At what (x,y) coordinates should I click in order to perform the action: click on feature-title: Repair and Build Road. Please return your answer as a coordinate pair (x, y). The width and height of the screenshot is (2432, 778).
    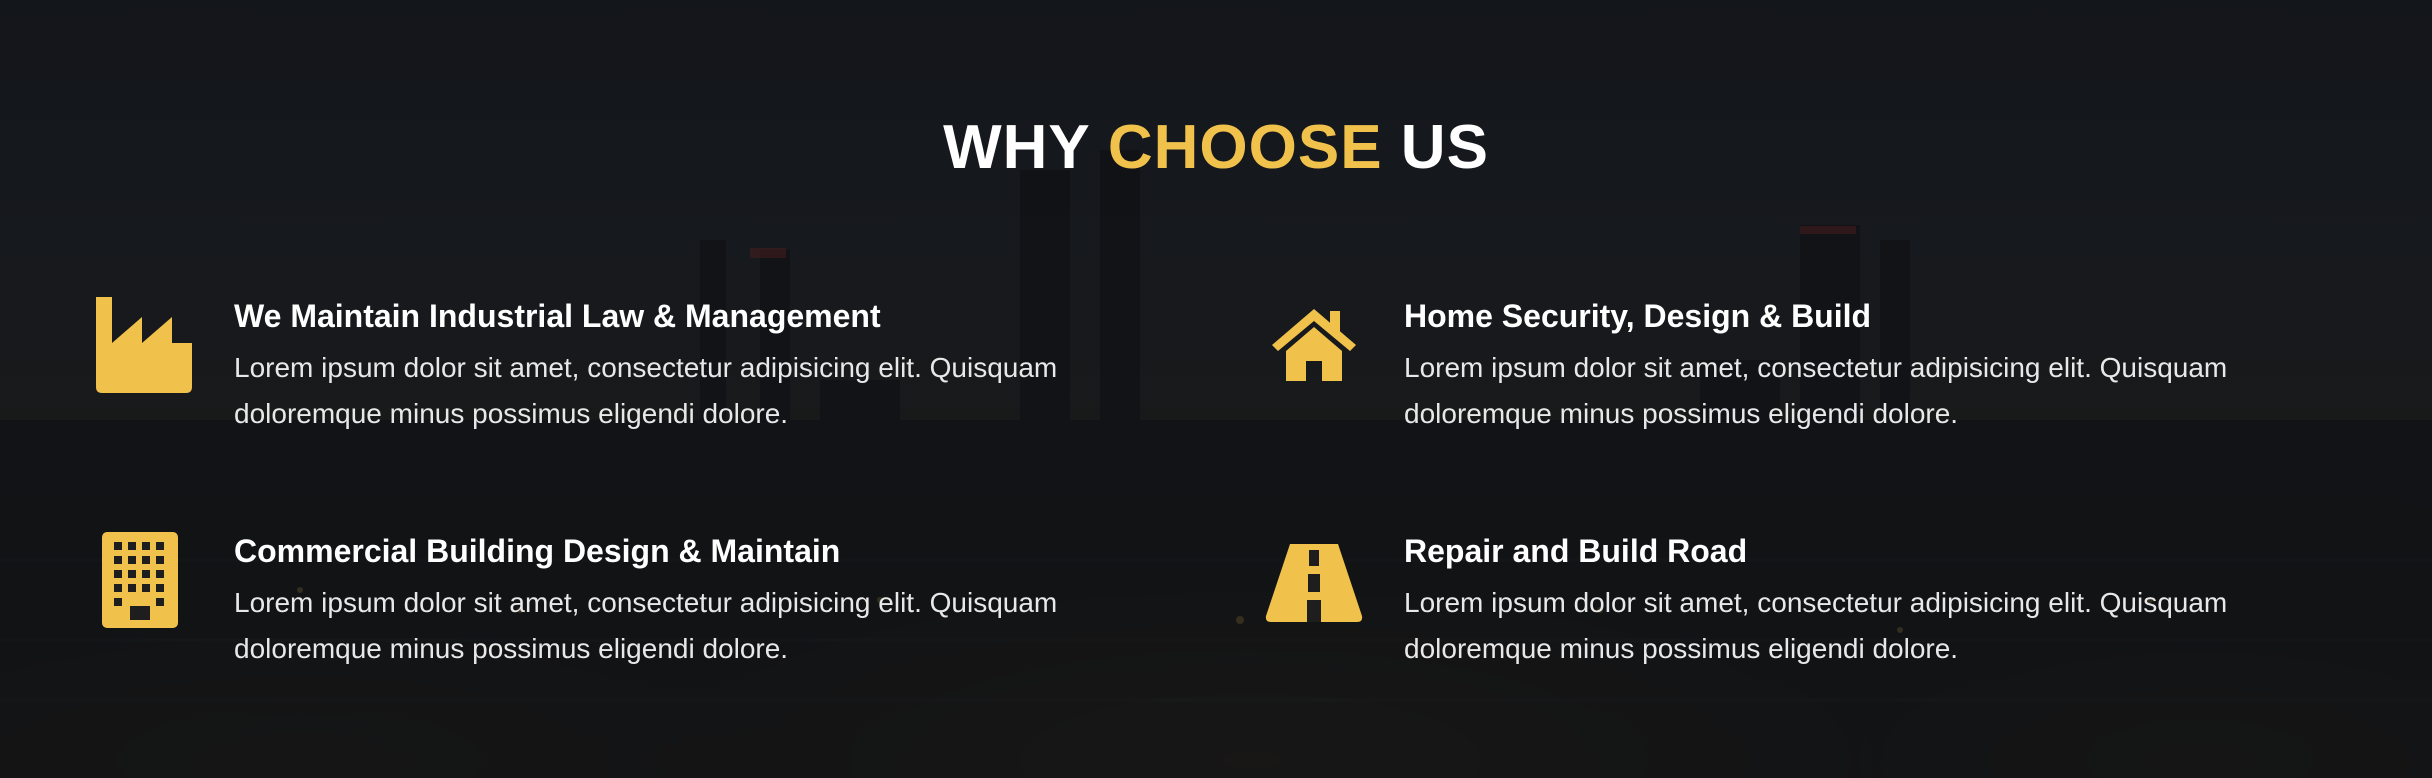
    Looking at the image, I should click on (1576, 551).